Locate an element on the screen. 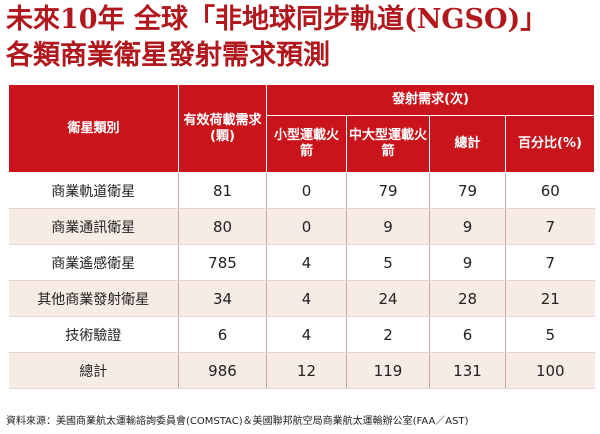  header-payload-demand: 有效荷載需求(顆) is located at coordinates (222, 128).